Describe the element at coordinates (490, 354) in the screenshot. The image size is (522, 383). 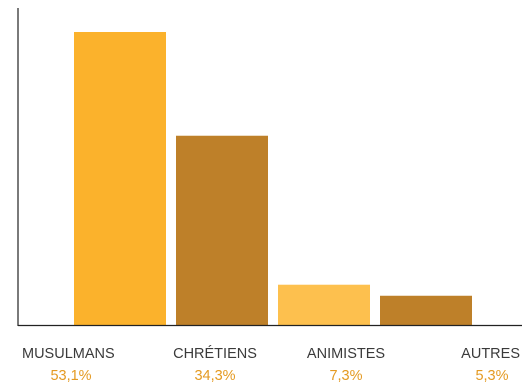
I see `category-label-autres: AUTRES` at that location.